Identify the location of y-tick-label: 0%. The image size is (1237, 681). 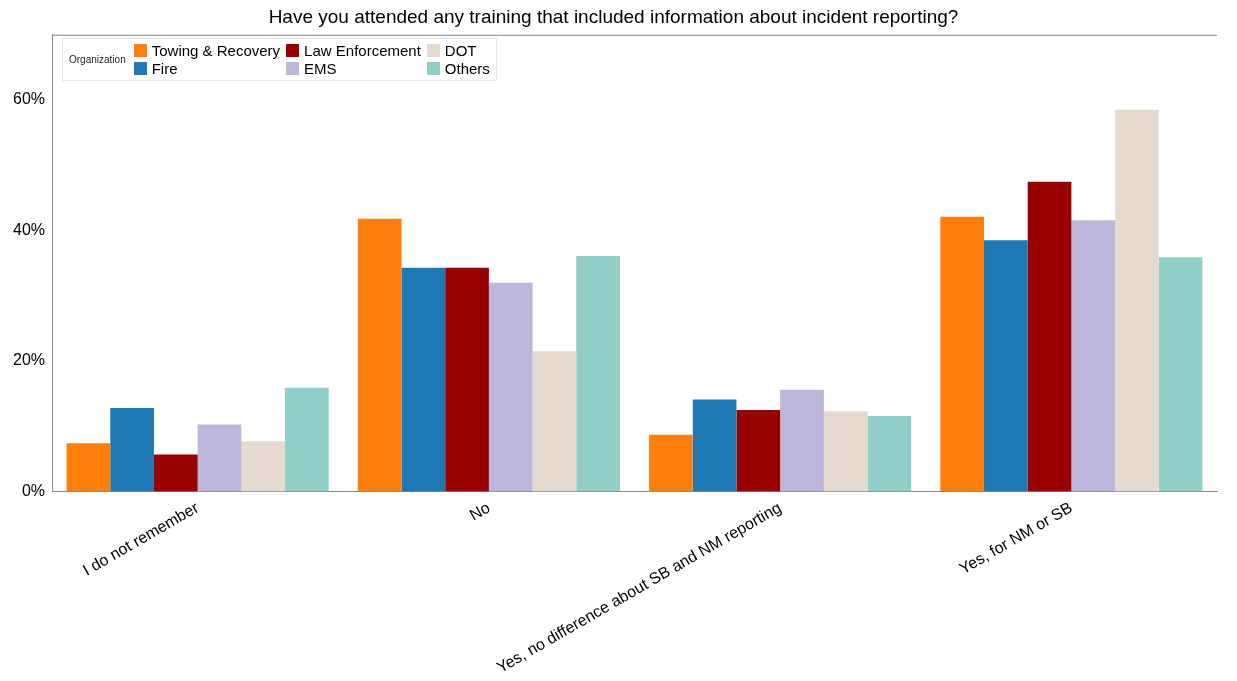
(33, 491).